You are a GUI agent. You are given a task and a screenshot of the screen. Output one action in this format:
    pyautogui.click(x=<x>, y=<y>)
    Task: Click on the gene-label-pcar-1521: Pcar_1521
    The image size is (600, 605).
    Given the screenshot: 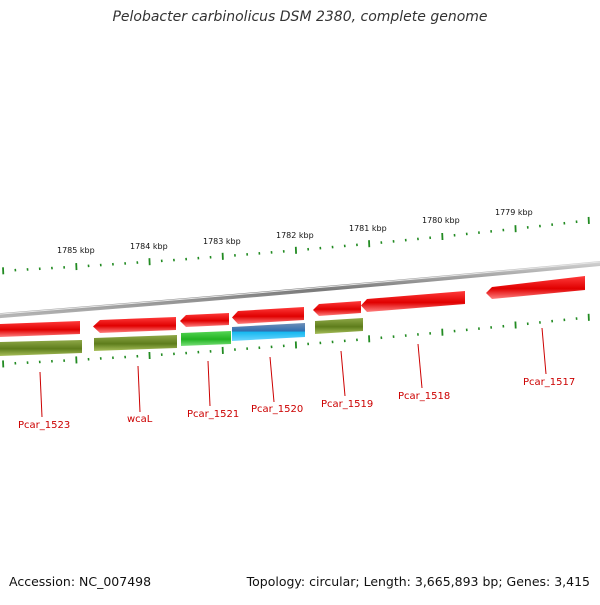 What is the action you would take?
    pyautogui.click(x=213, y=414)
    